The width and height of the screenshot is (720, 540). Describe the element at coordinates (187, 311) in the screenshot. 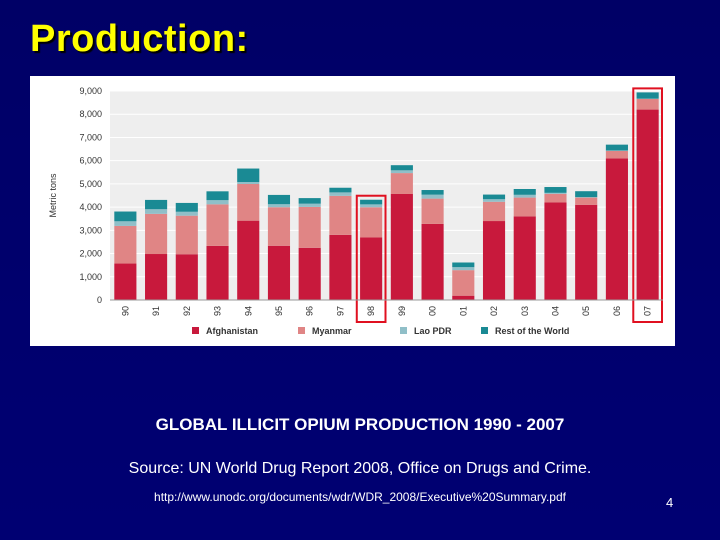

I see `x-tick-label: 92` at that location.